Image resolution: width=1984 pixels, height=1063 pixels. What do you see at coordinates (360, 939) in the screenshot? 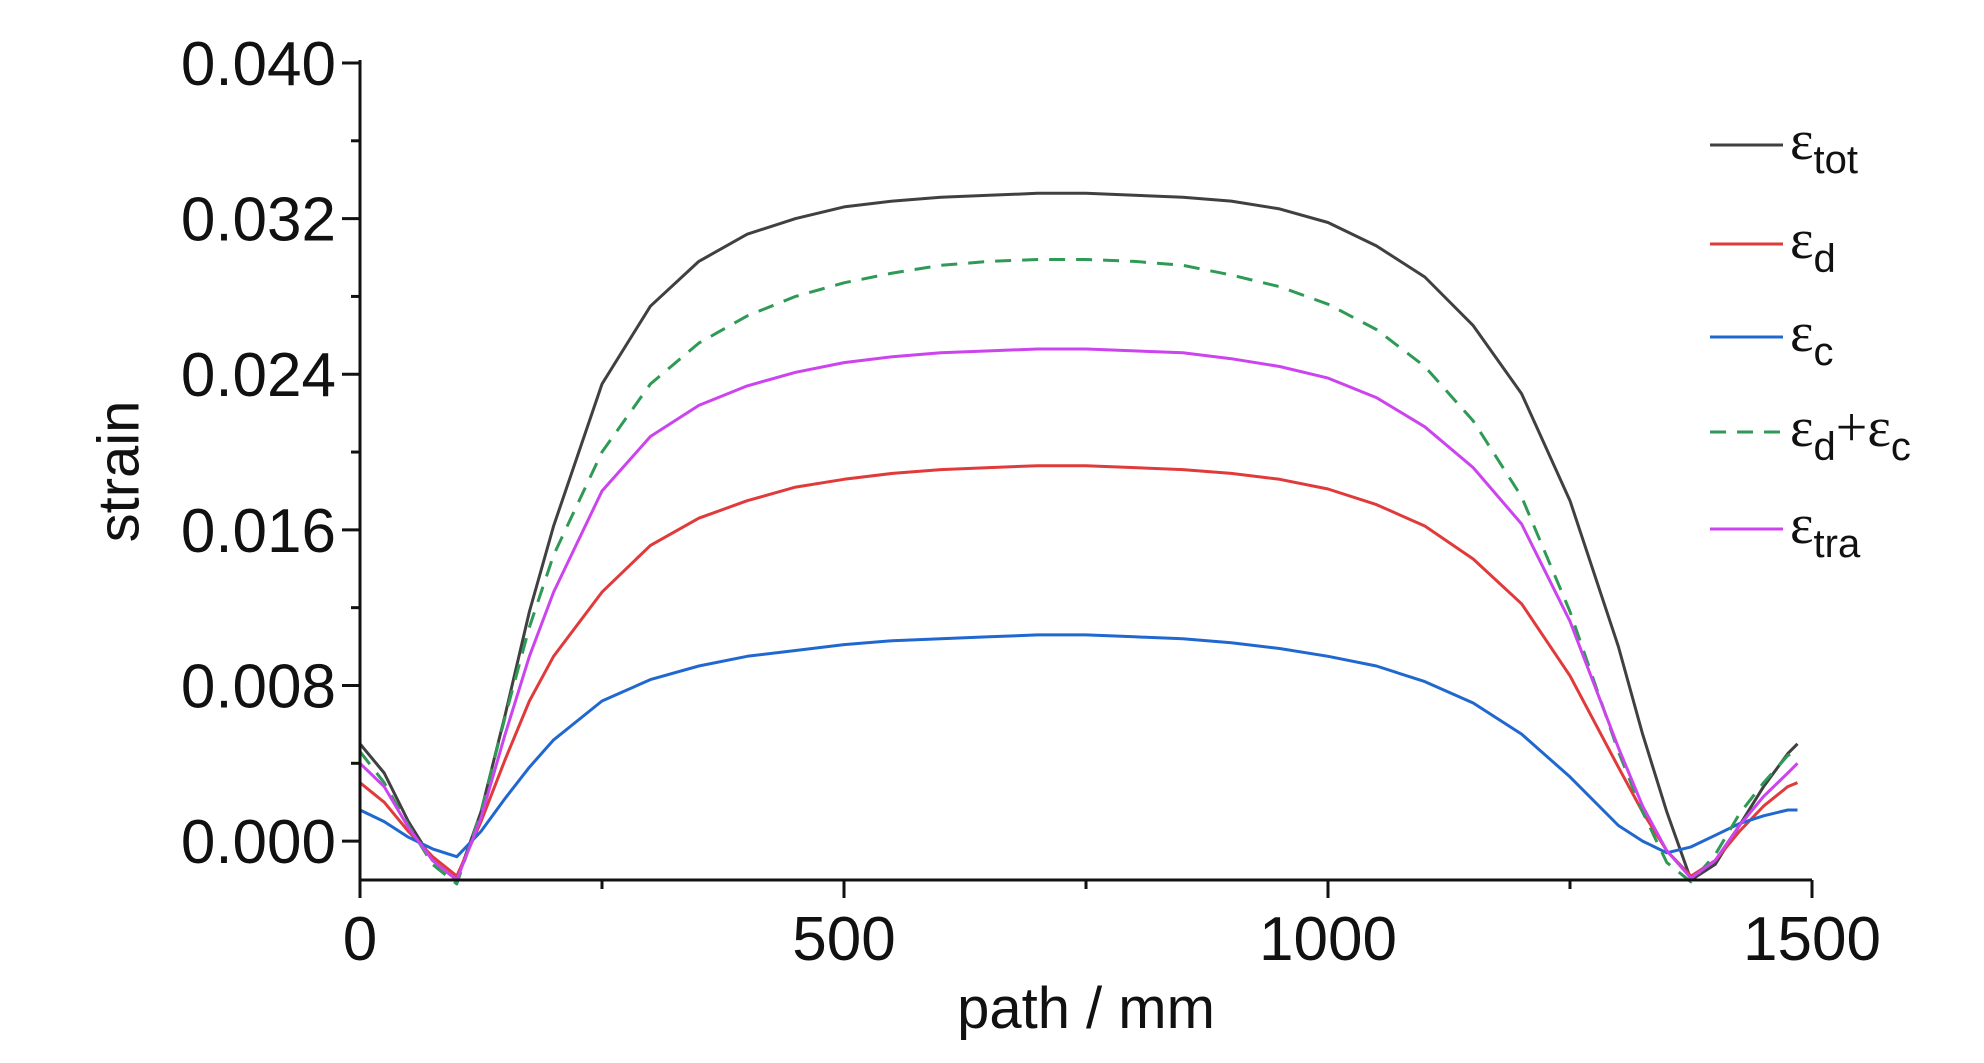
I see `x-tick-label: 0` at bounding box center [360, 939].